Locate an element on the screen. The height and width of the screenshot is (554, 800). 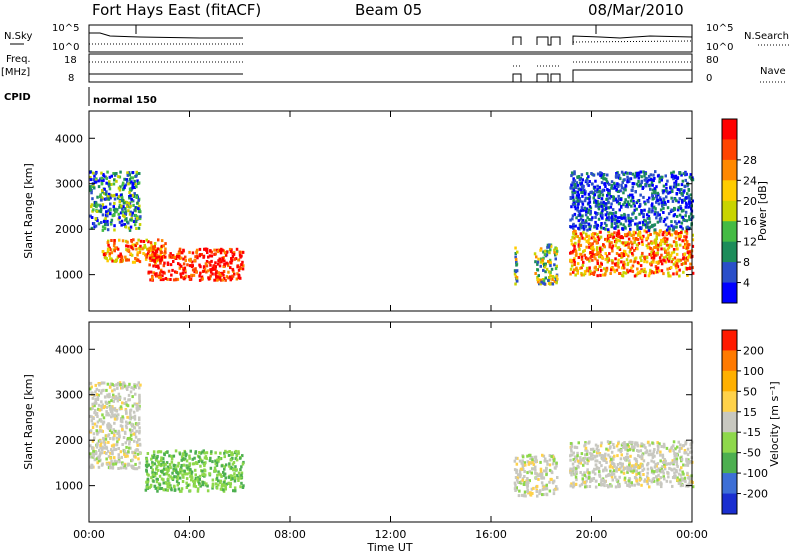
x-tick-label-5: 20:00 is located at coordinates (592, 534).